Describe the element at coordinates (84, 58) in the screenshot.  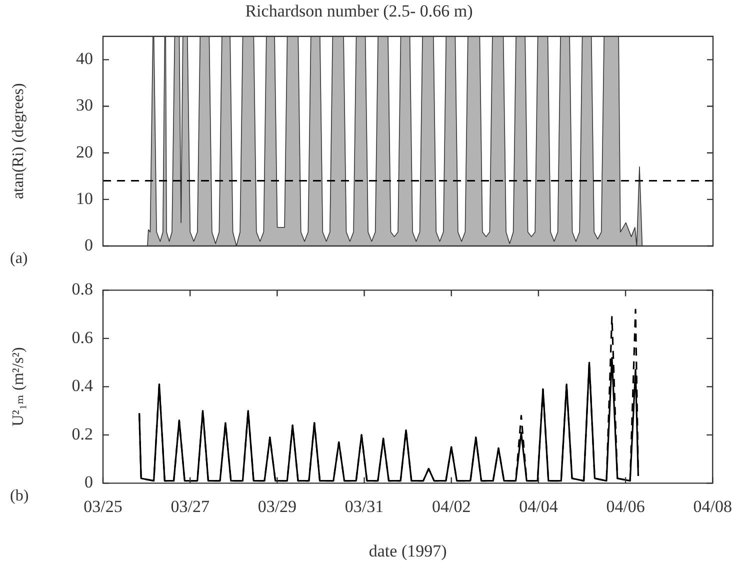
I see `y-tick-label: 40` at that location.